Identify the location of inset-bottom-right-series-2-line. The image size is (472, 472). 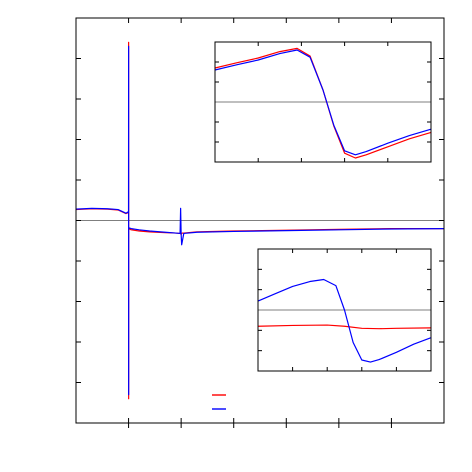
(344, 320).